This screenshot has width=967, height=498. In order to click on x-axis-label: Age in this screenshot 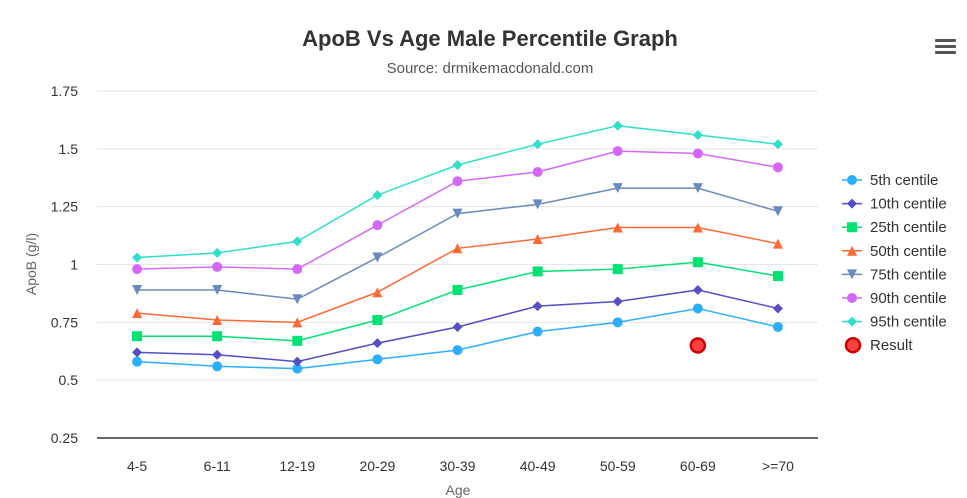, I will do `click(458, 490)`.